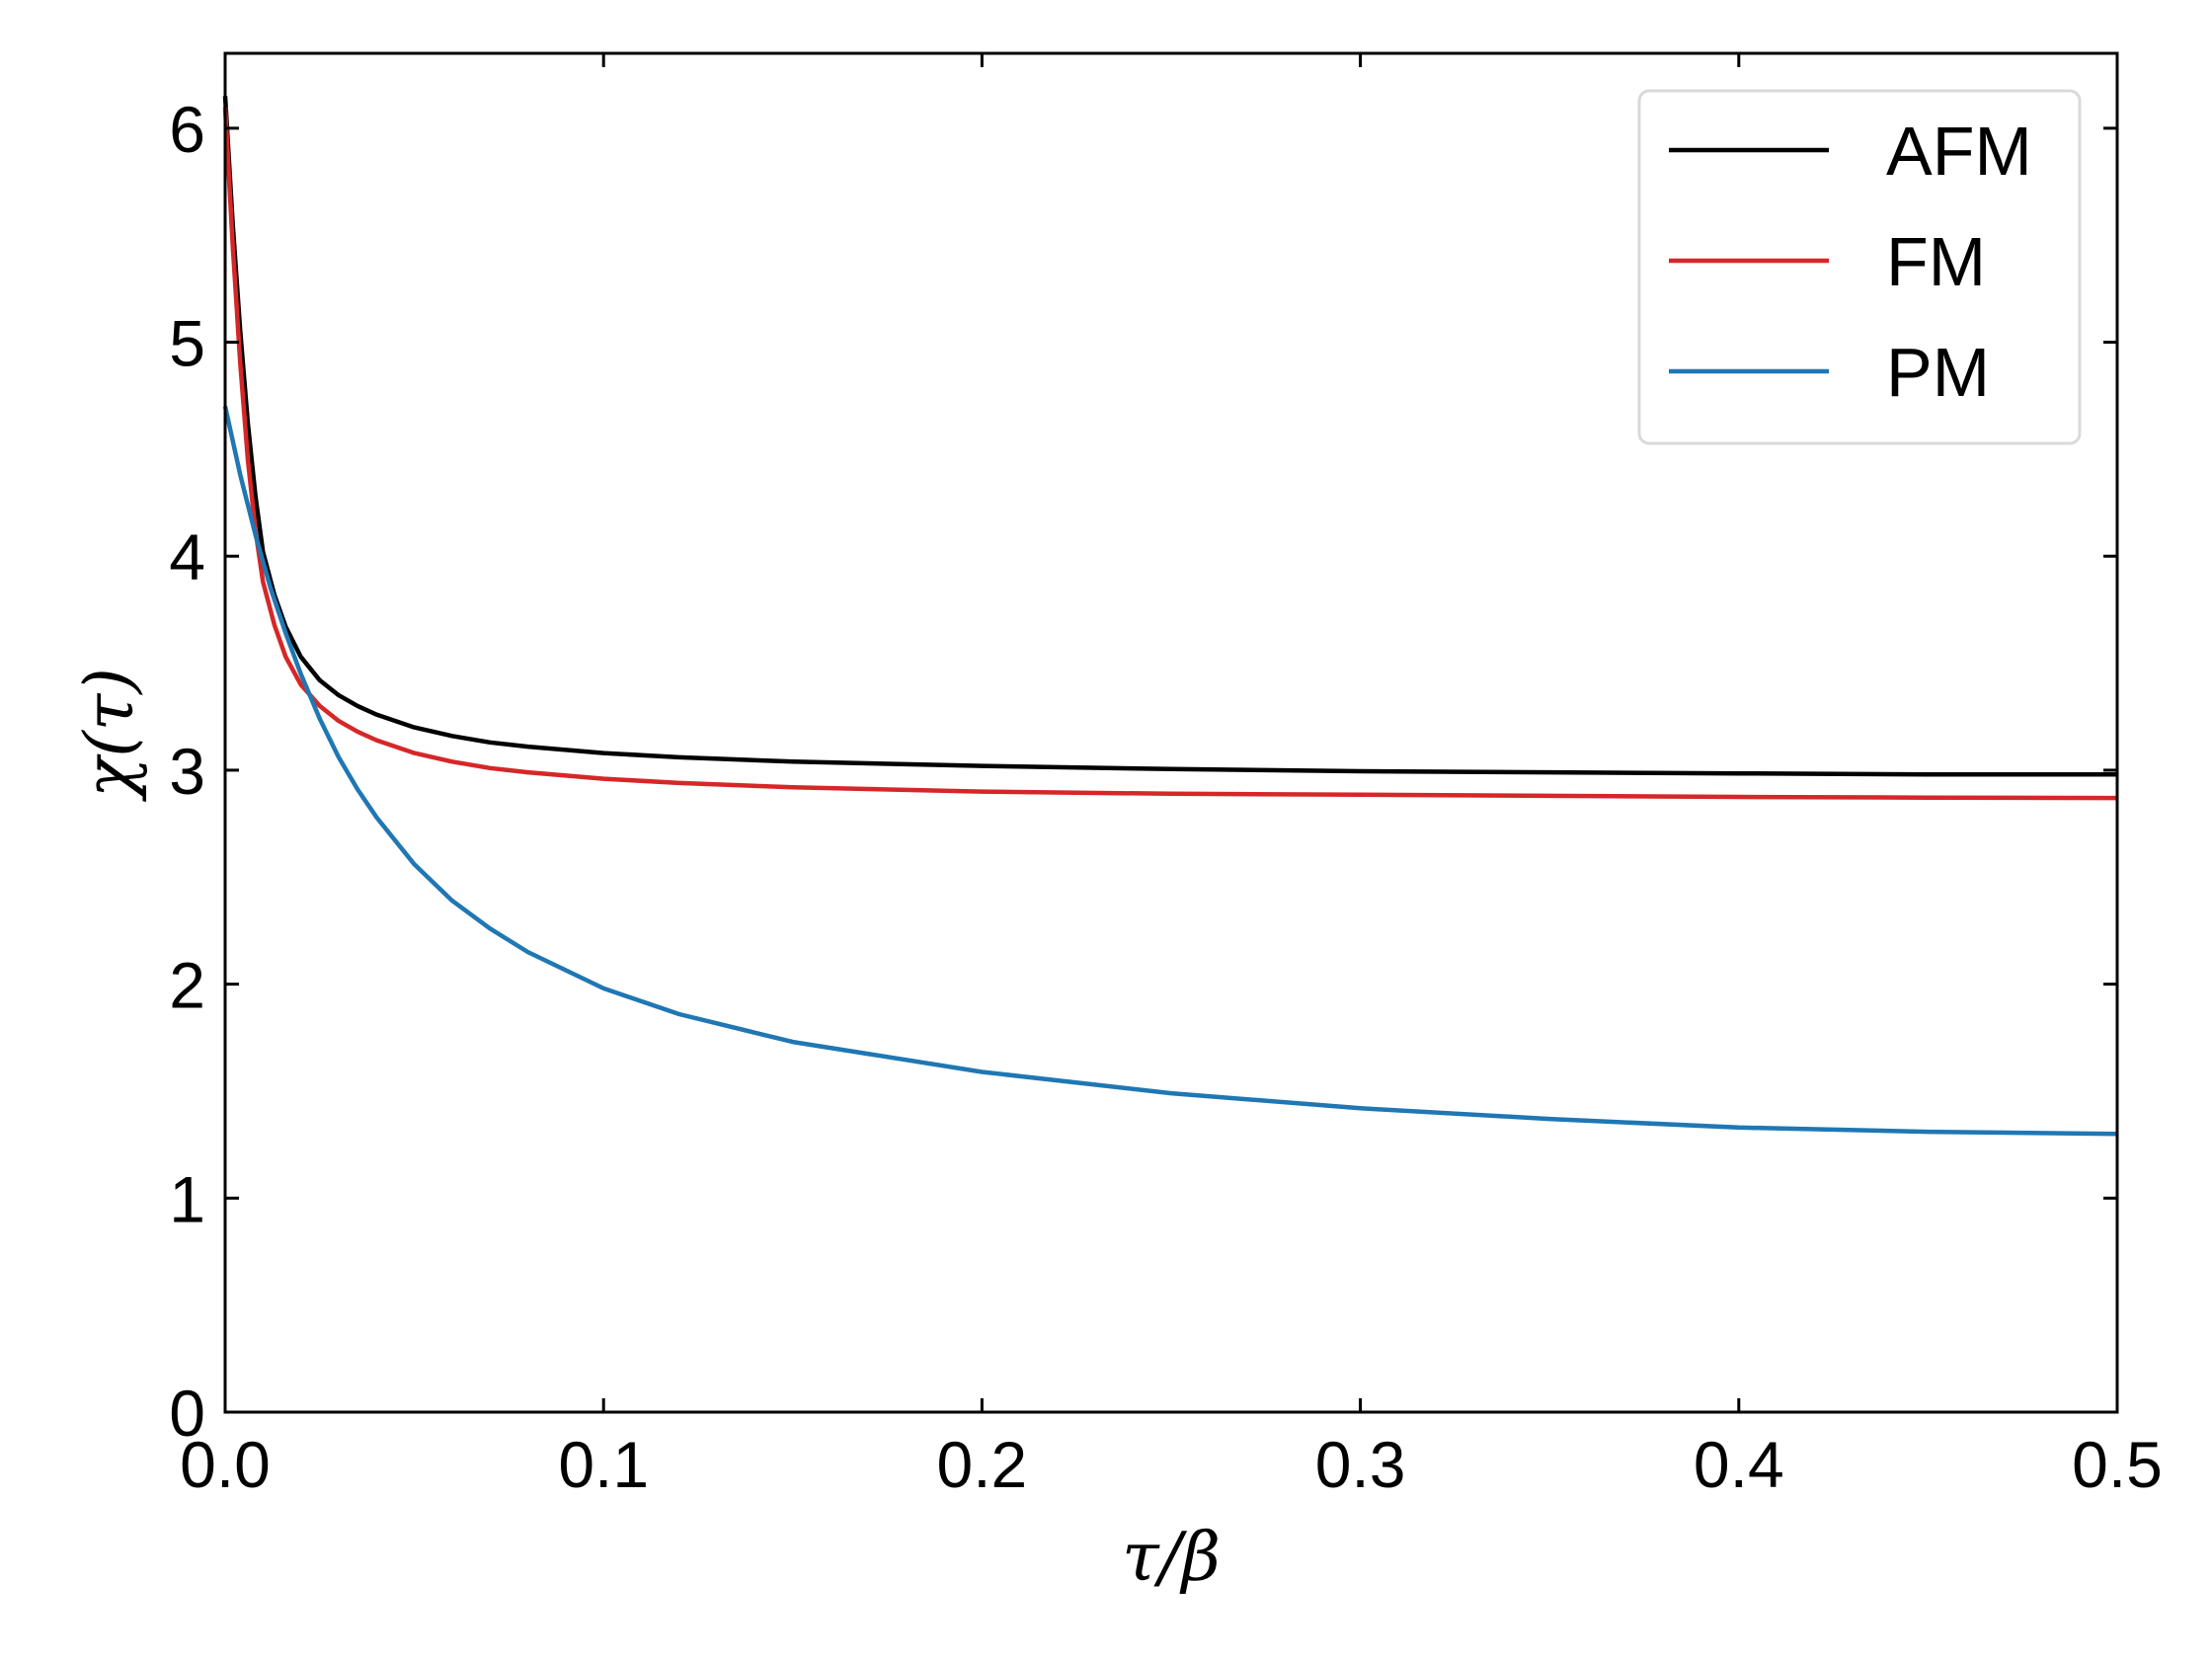 The image size is (2212, 1659). I want to click on y-tick-label: 0, so click(187, 1414).